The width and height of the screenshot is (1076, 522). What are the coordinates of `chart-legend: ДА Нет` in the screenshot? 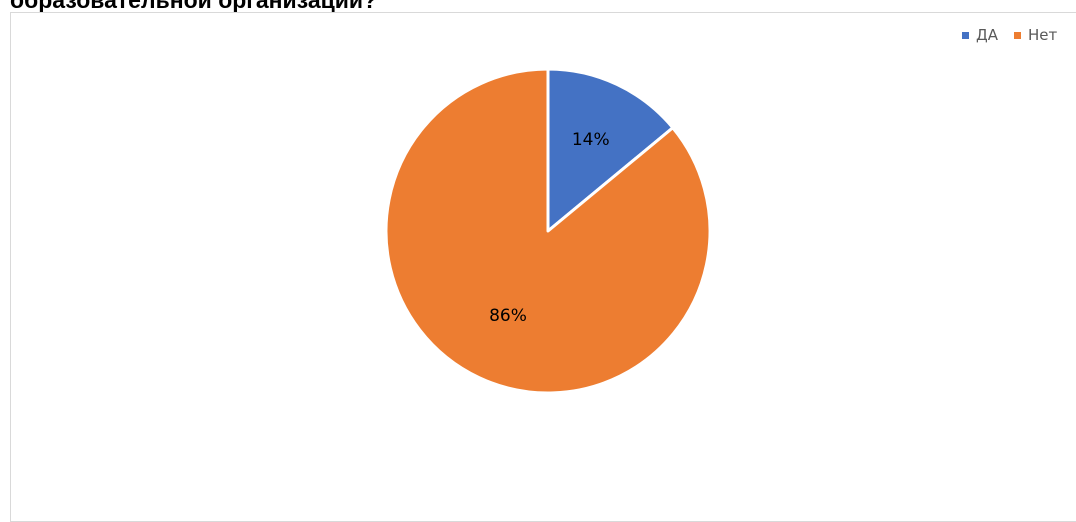 It's located at (1017, 35).